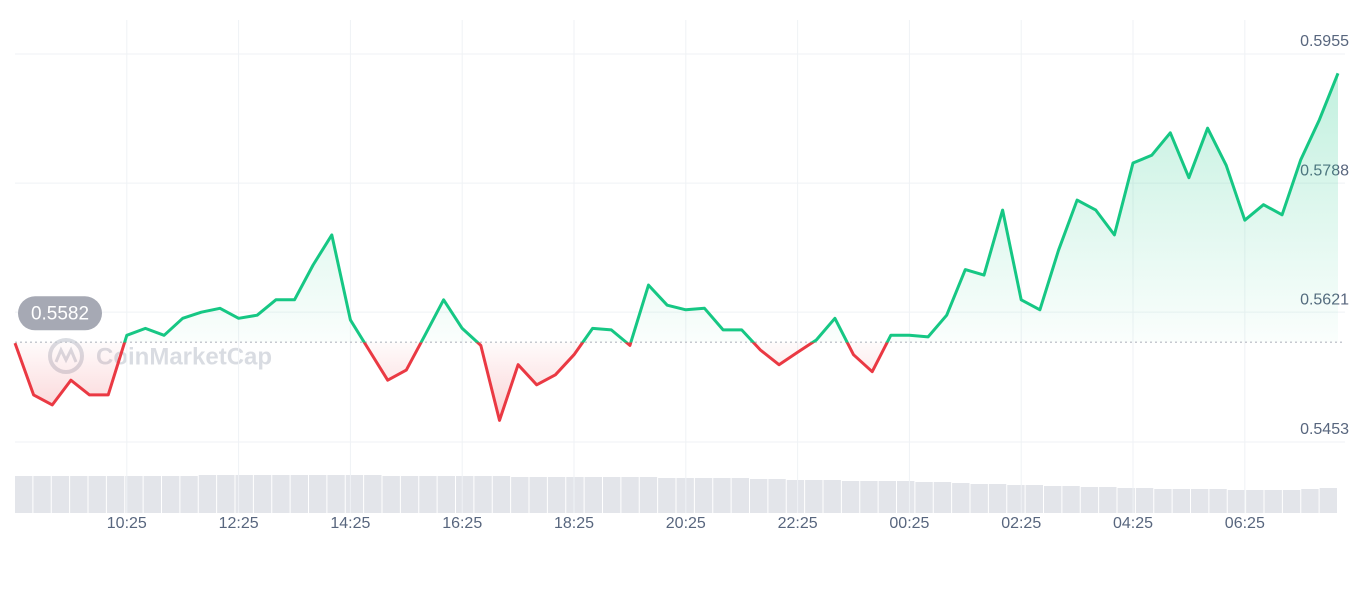 Image resolution: width=1363 pixels, height=603 pixels. I want to click on x-tick-label: 20:25, so click(686, 523).